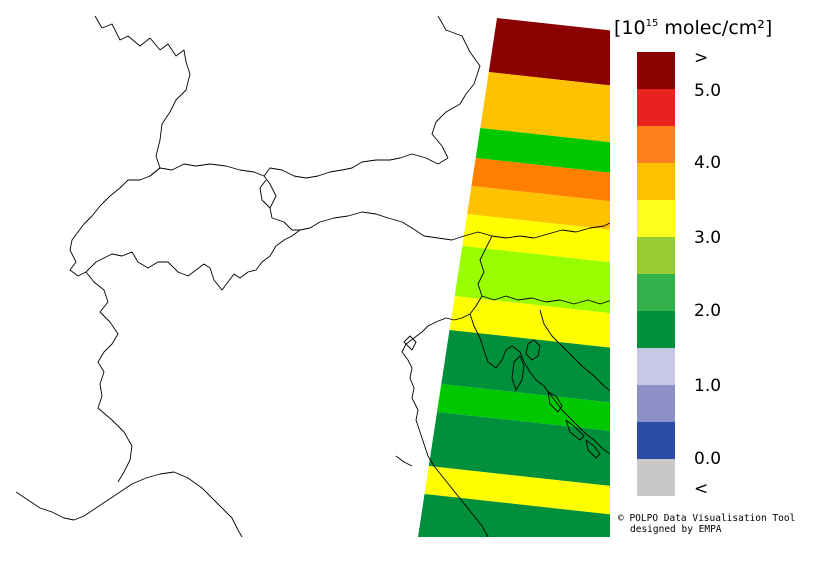 The height and width of the screenshot is (566, 813). What do you see at coordinates (701, 58) in the screenshot?
I see `color-scale-label: >` at bounding box center [701, 58].